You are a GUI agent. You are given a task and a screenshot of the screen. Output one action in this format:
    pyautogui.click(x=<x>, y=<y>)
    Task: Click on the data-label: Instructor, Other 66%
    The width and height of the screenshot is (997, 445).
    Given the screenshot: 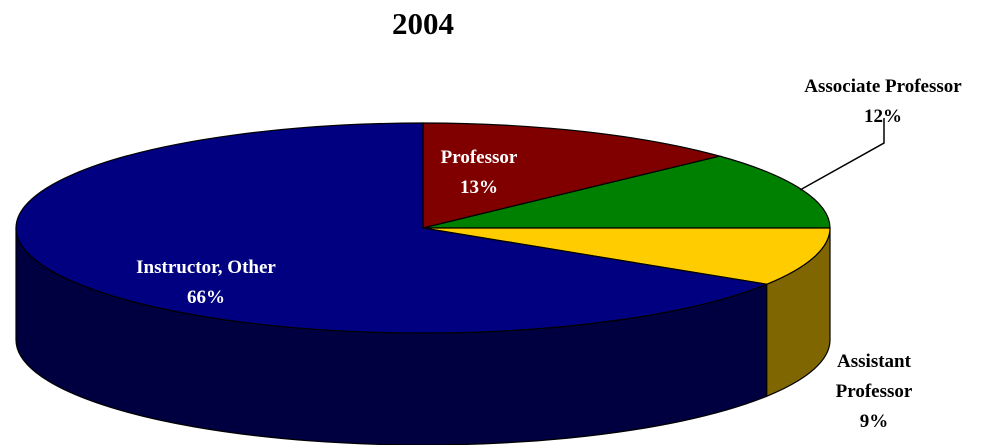 What is the action you would take?
    pyautogui.click(x=206, y=283)
    